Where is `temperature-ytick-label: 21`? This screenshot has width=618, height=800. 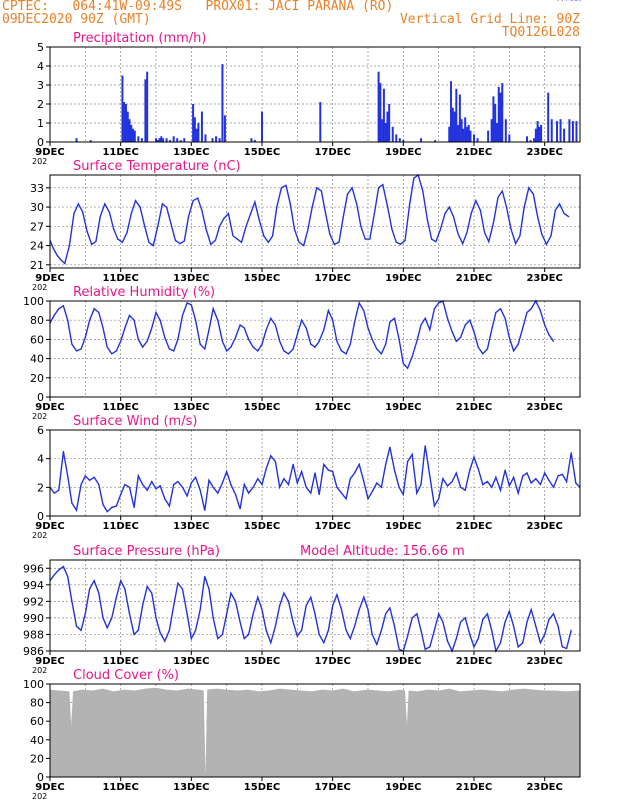
temperature-ytick-label: 21 is located at coordinates (37, 265).